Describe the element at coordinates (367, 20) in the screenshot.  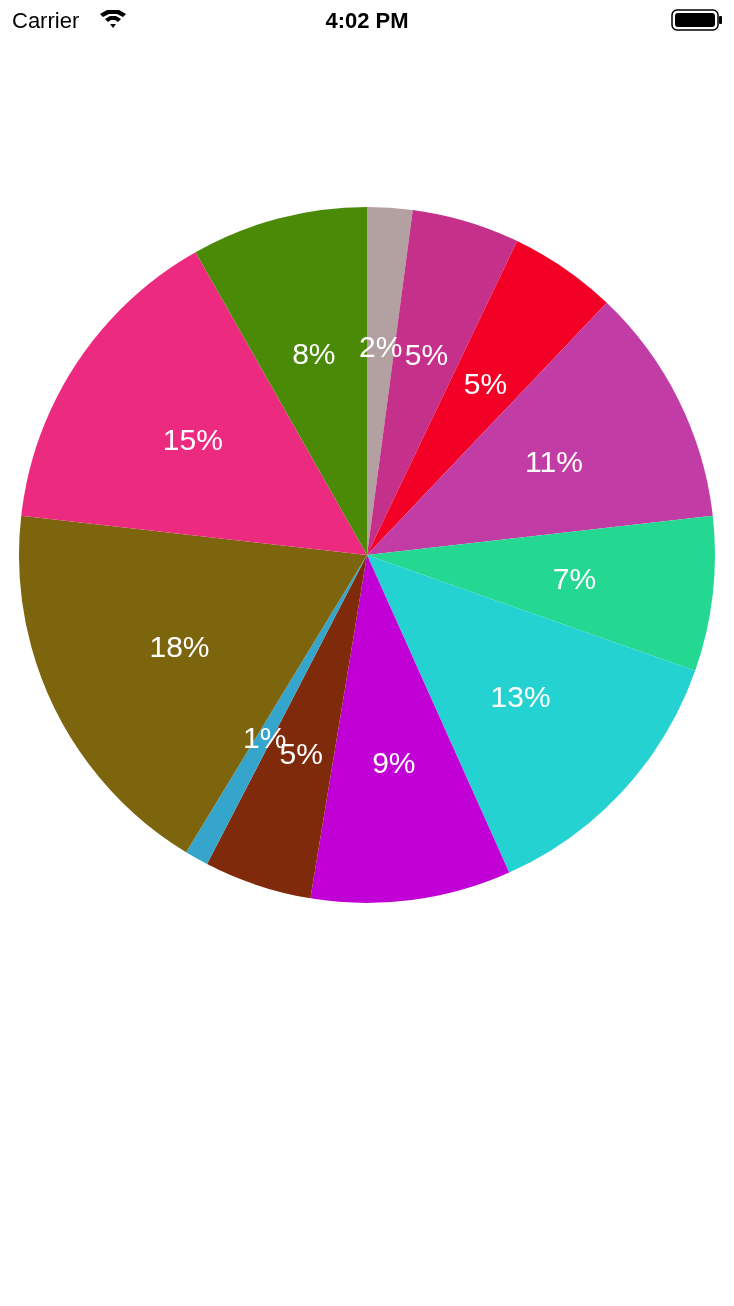
I see `text: 4:02 PM` at that location.